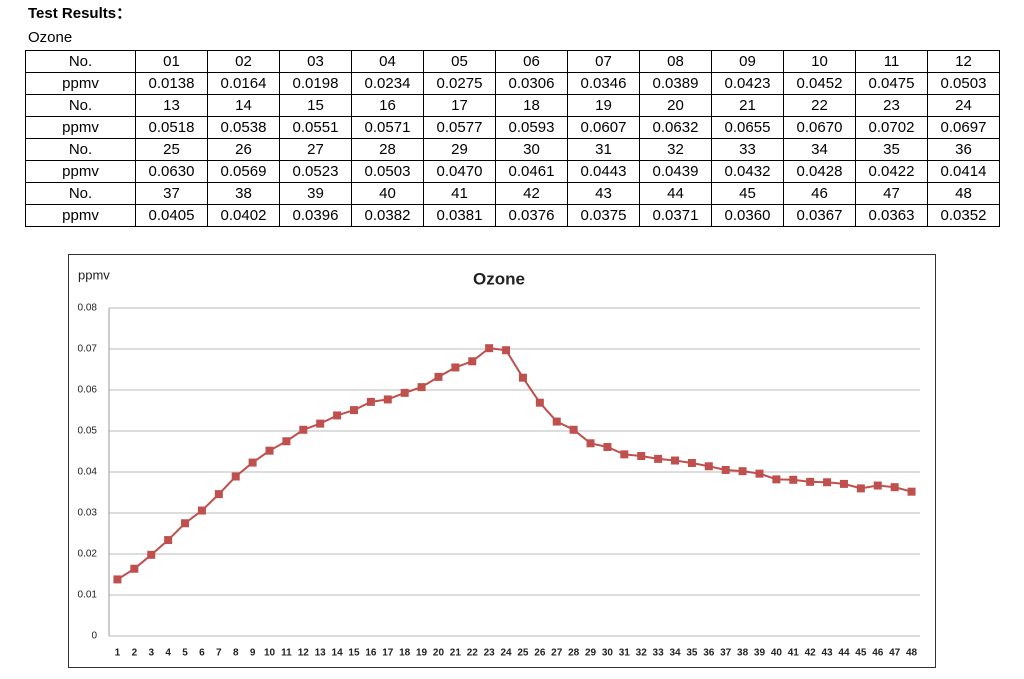 The height and width of the screenshot is (679, 1024). What do you see at coordinates (499, 278) in the screenshot?
I see `chart-title: Ozone` at bounding box center [499, 278].